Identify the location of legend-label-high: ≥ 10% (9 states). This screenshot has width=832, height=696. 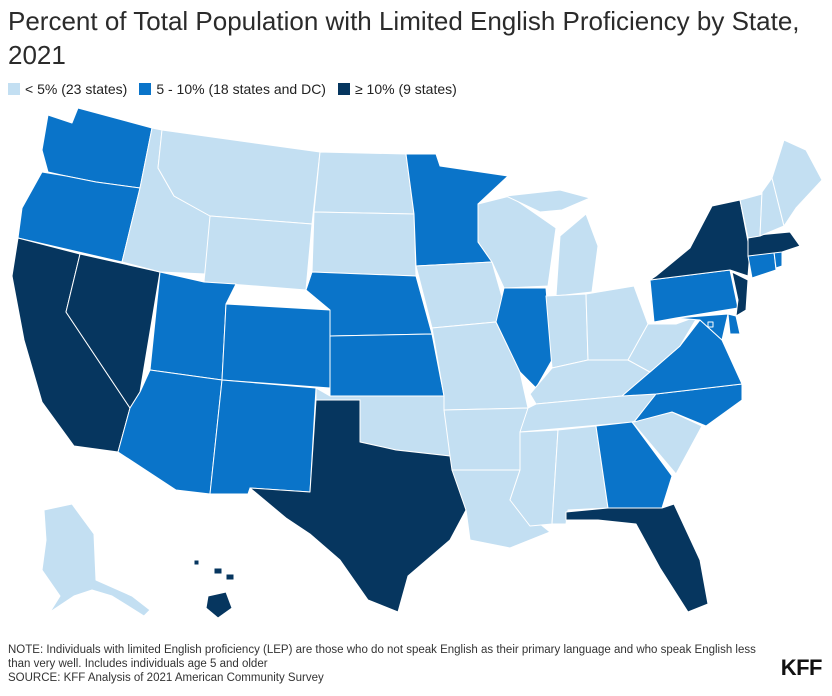
(405, 89).